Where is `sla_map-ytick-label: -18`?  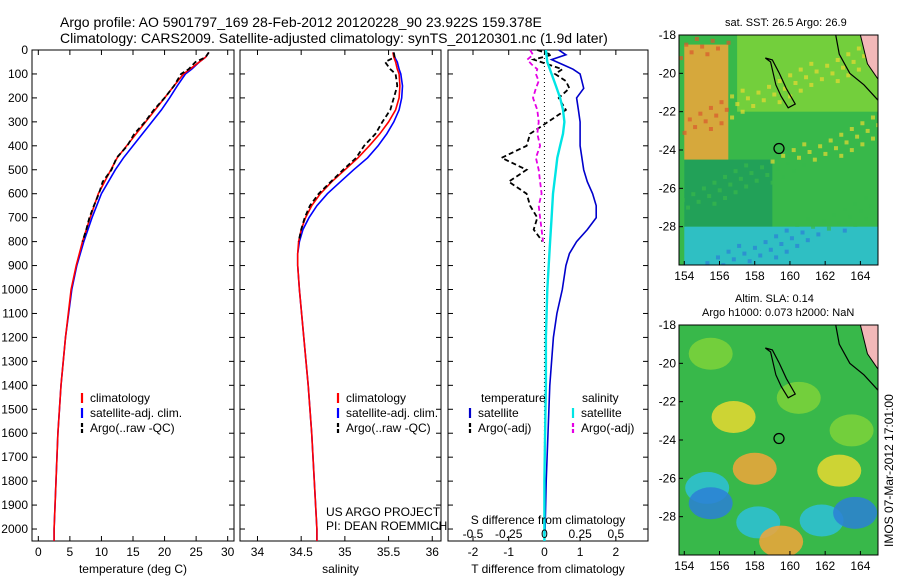
sla_map-ytick-label: -18 is located at coordinates (668, 325).